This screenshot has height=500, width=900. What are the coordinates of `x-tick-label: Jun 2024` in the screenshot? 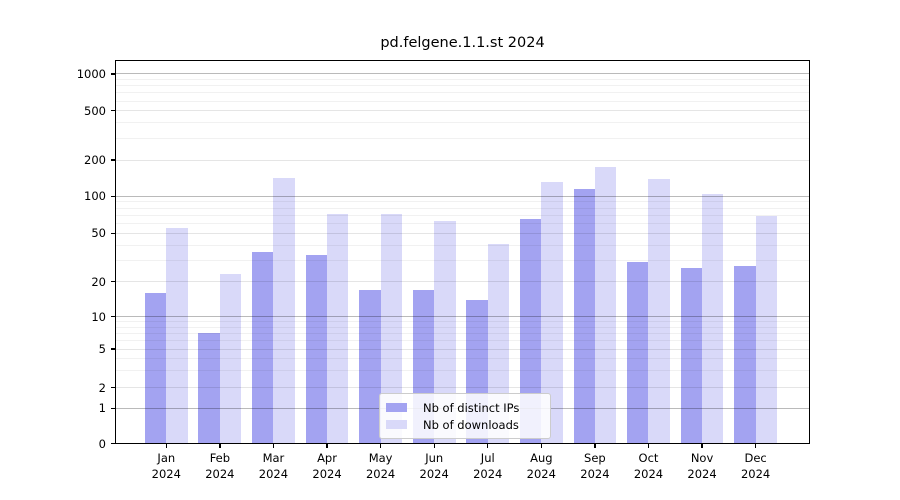 It's located at (434, 466).